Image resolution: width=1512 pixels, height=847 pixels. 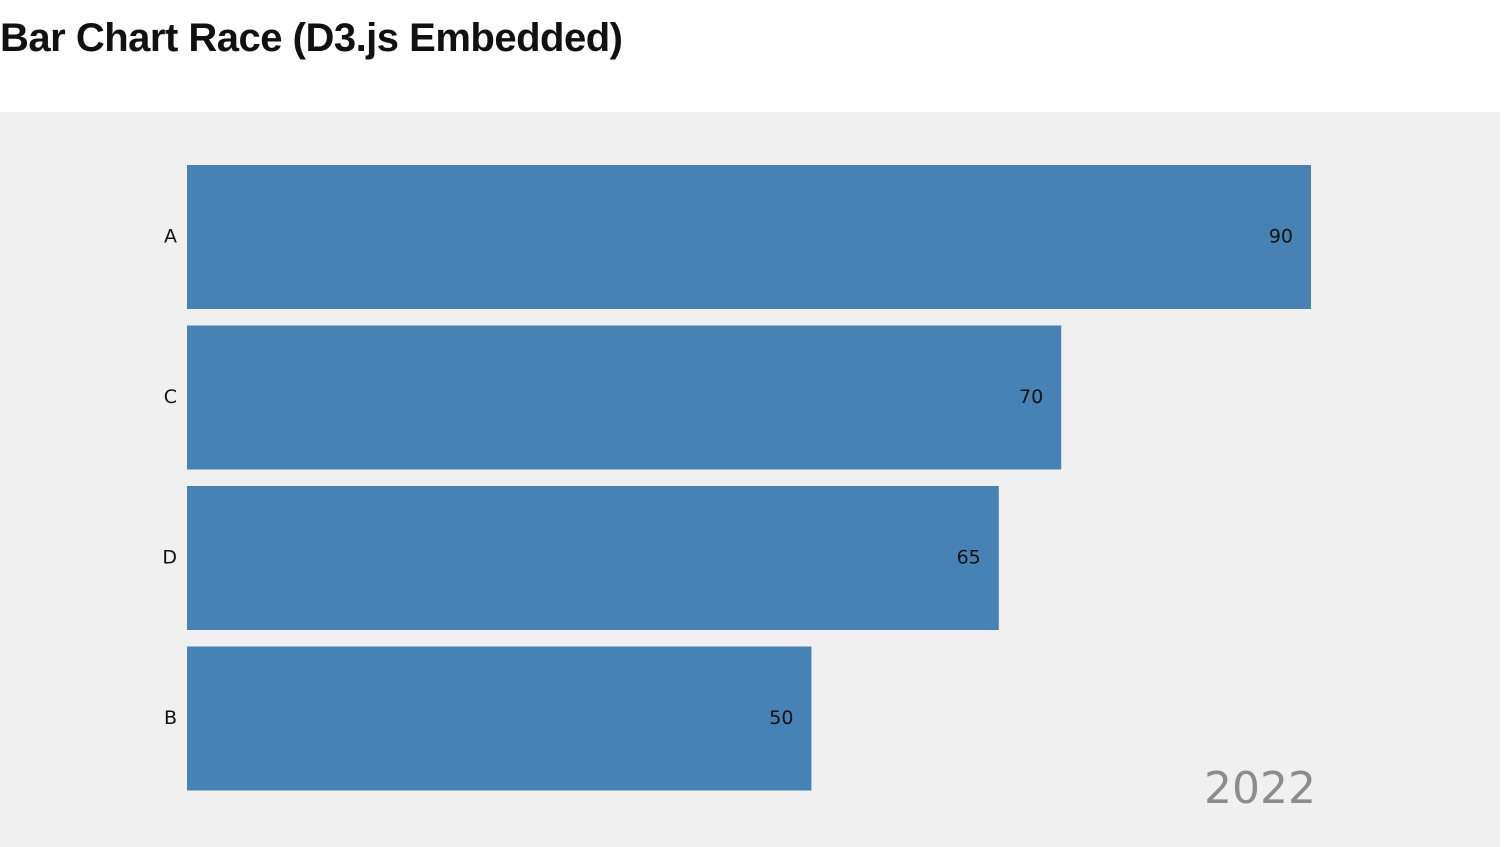 I want to click on value-label: 70, so click(x=1031, y=397).